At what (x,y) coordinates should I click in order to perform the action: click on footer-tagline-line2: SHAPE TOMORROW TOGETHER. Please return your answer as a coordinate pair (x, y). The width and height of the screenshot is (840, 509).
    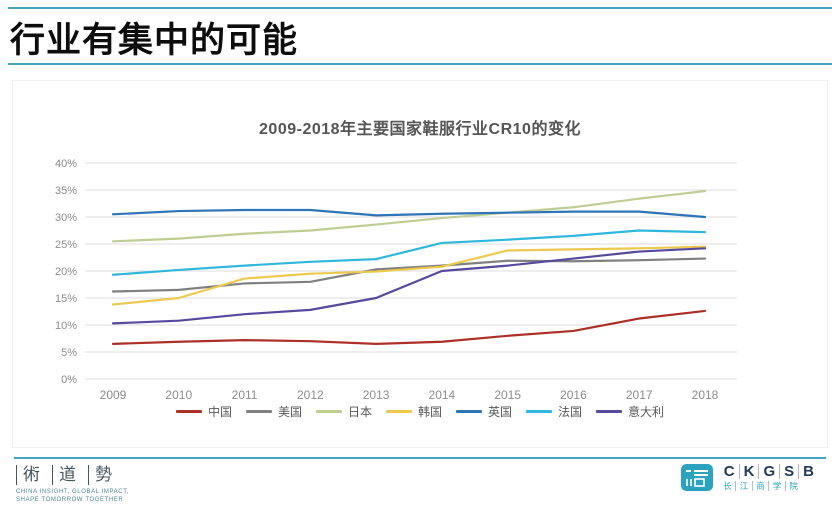
    Looking at the image, I should click on (70, 500).